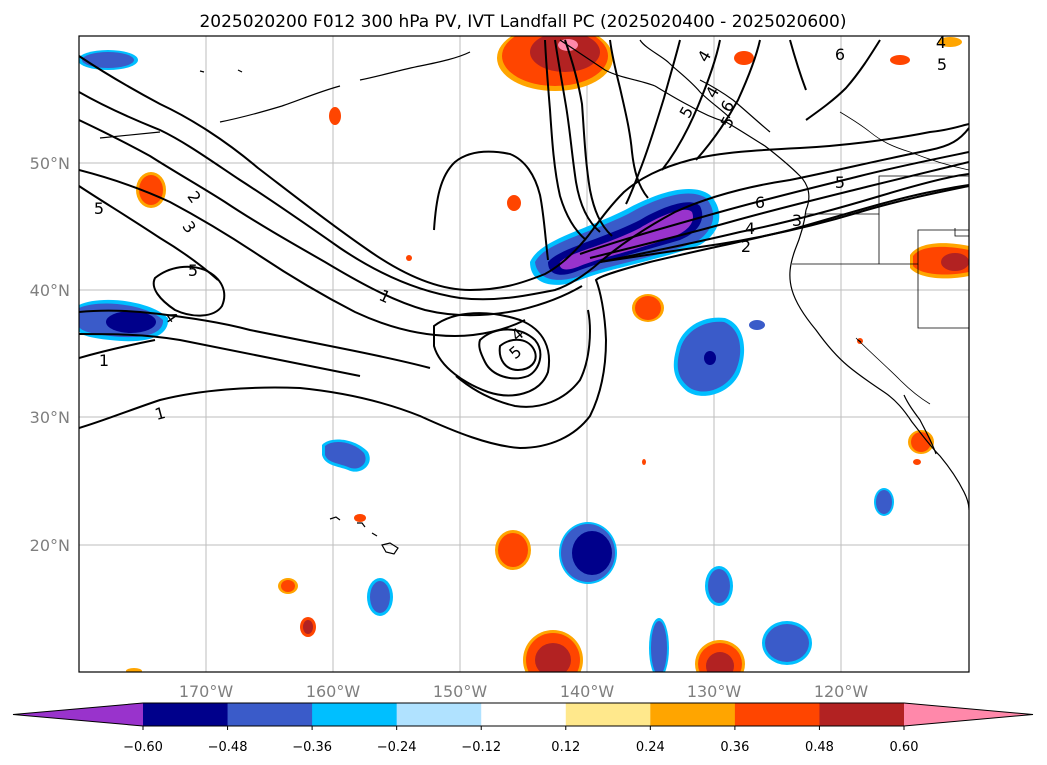 This screenshot has height=765, width=1047. Describe the element at coordinates (50, 545) in the screenshot. I see `lat-label: 20°N` at that location.